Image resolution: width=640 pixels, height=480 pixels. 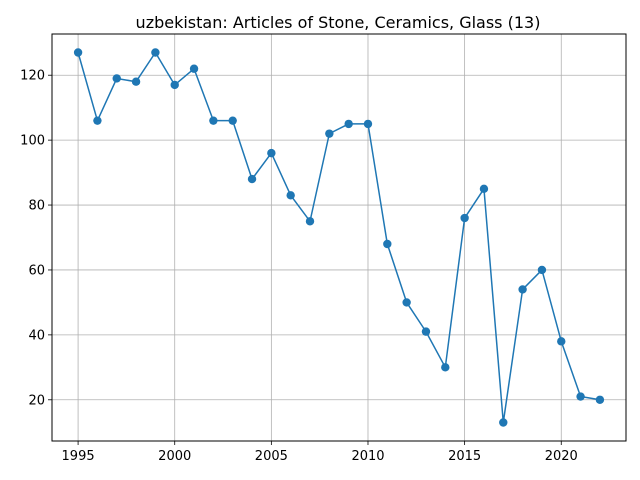 What do you see at coordinates (320, 452) in the screenshot?
I see `x-axis: 1995 2000 2005 2010 2015 2020` at bounding box center [320, 452].